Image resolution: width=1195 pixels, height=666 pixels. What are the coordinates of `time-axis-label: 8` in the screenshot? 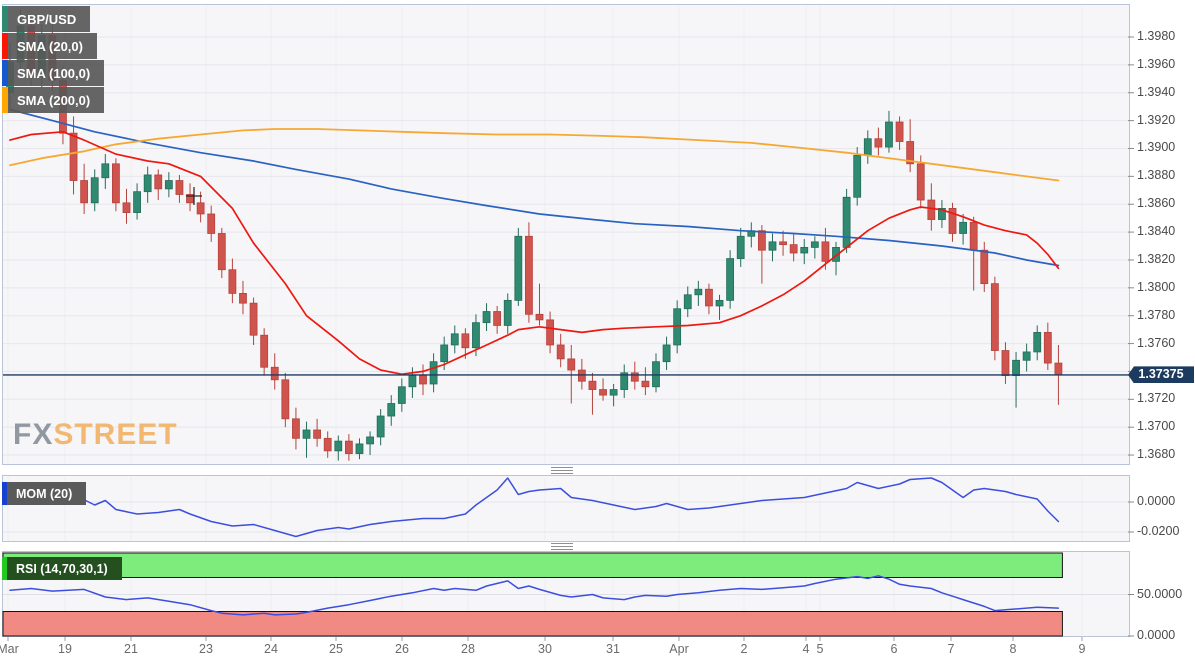 It's located at (1013, 649).